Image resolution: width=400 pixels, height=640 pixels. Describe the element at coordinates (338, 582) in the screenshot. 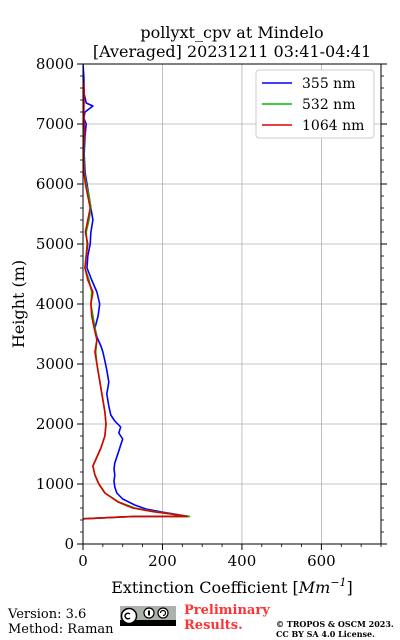

I see `x-axis-unit-exponent: −1` at that location.